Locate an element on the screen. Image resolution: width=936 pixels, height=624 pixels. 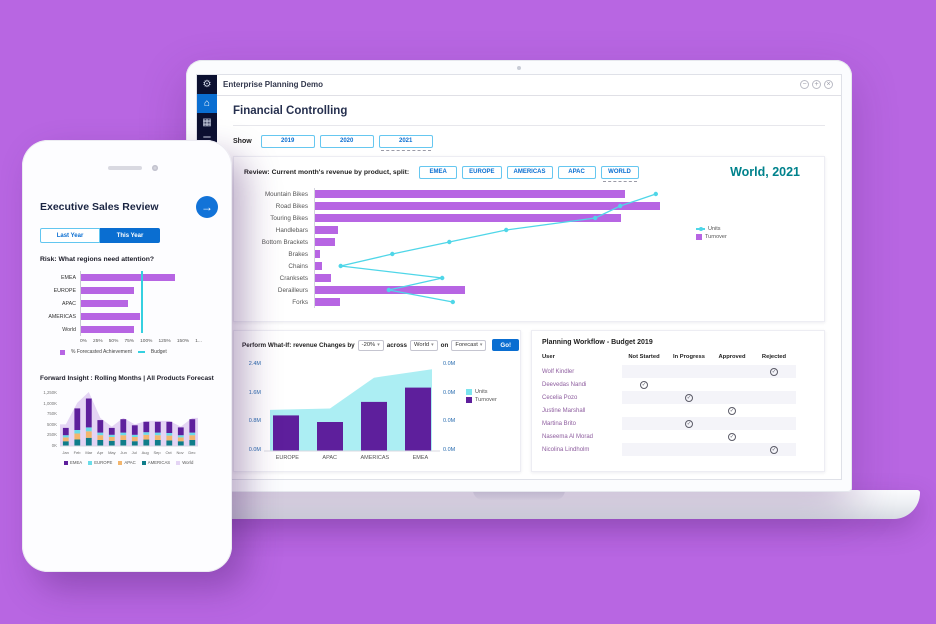
axis-tick: 125% is located at coordinates (164, 341).